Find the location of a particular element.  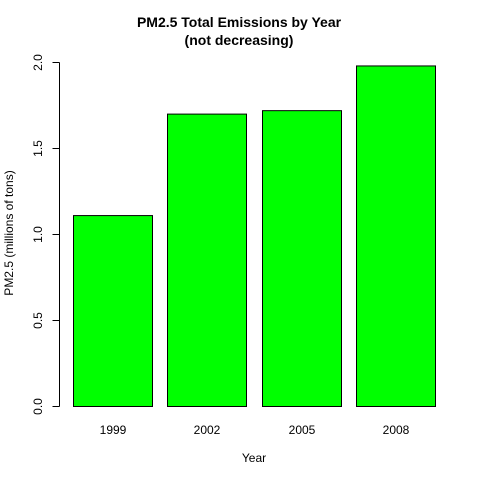

bar-2005 is located at coordinates (302, 258).